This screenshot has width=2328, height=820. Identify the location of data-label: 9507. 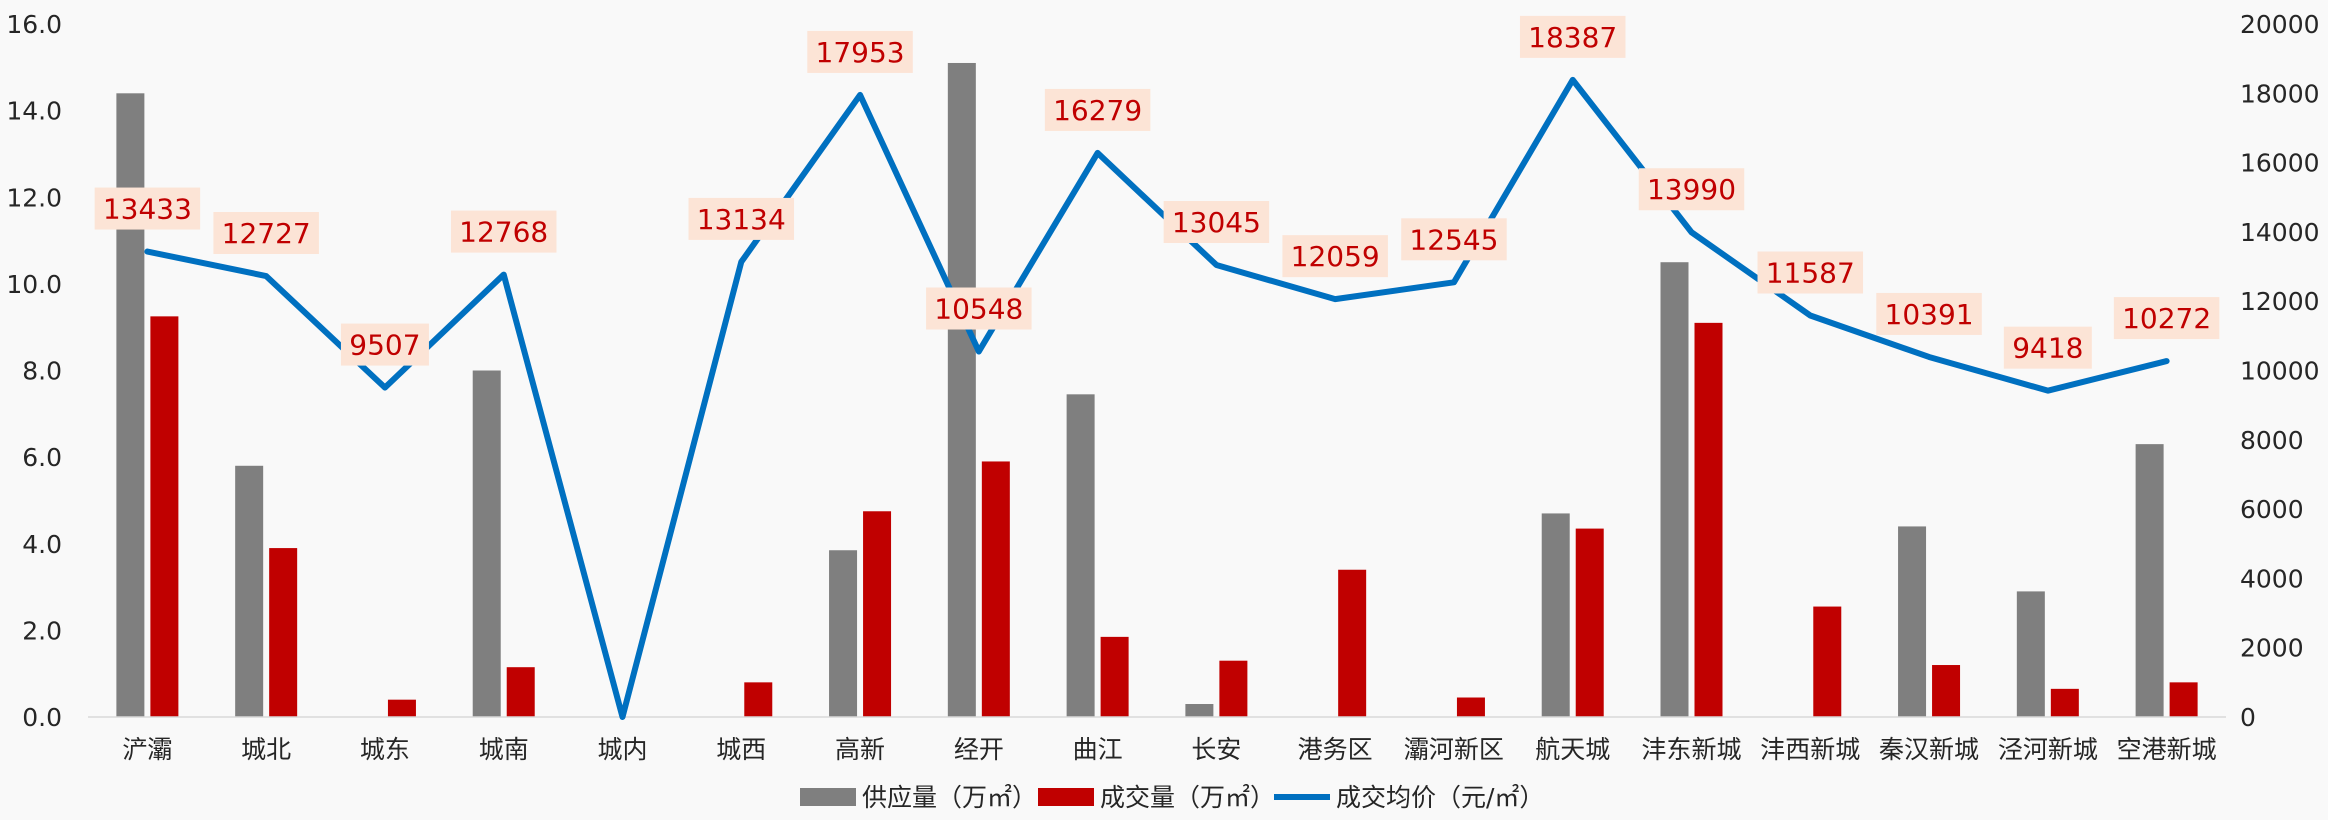
(384, 345).